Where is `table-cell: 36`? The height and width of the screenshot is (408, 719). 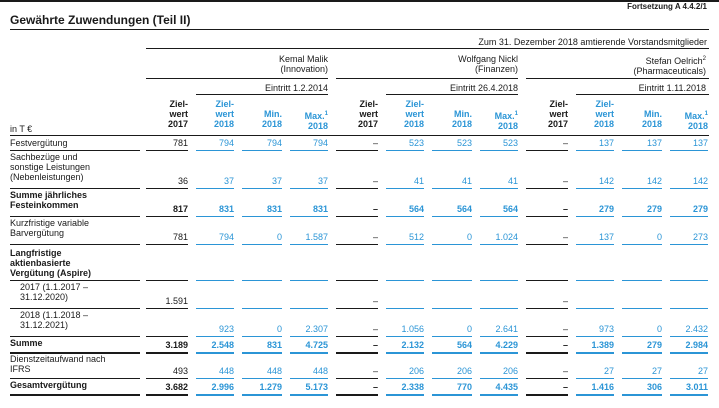 table-cell: 36 is located at coordinates (182, 181).